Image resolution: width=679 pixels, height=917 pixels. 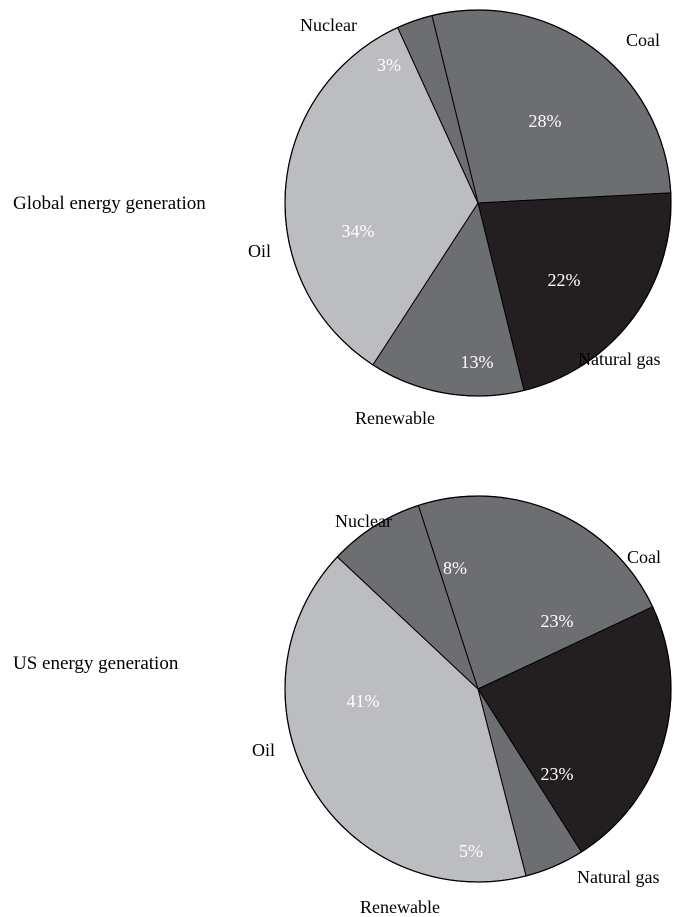 I want to click on chart-title: US energy generation, so click(x=96, y=663).